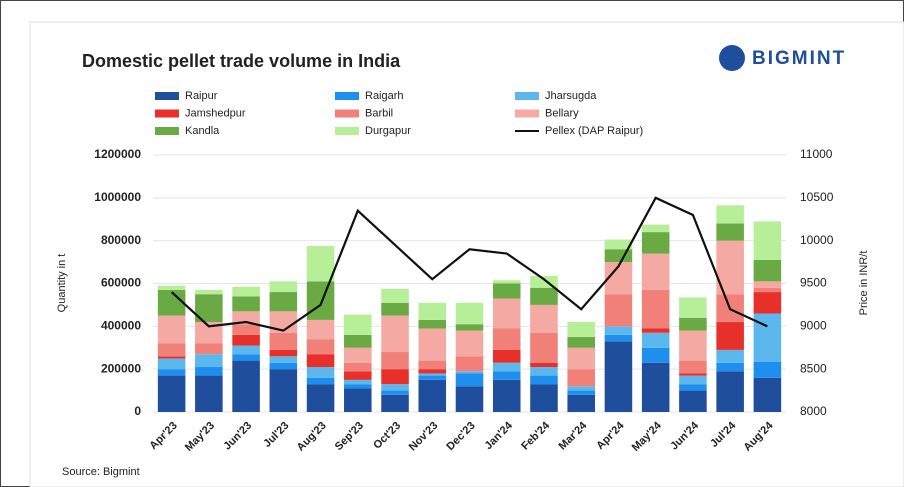 Image resolution: width=904 pixels, height=487 pixels. I want to click on chart-title: Domestic pellet trade volume in India, so click(241, 61).